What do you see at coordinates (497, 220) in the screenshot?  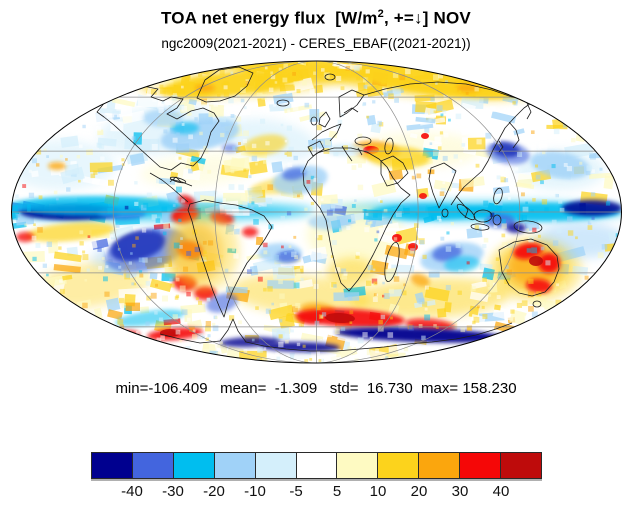 I see `island-sulawesi` at bounding box center [497, 220].